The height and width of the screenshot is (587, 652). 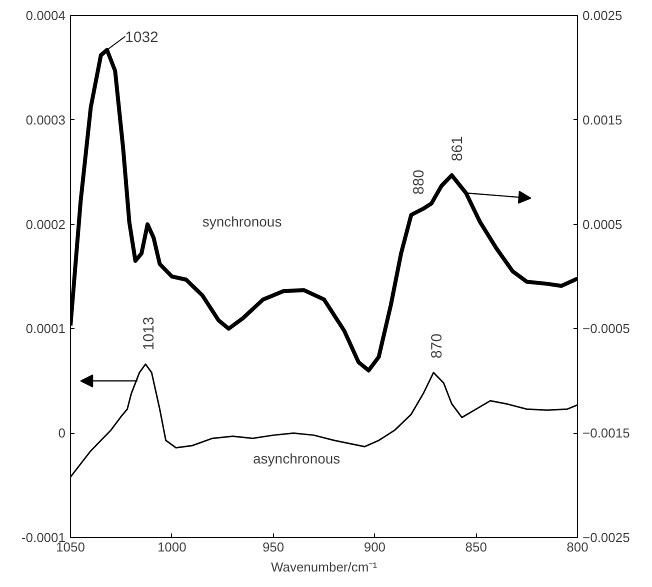 I want to click on annotation: synchronous, so click(x=242, y=222).